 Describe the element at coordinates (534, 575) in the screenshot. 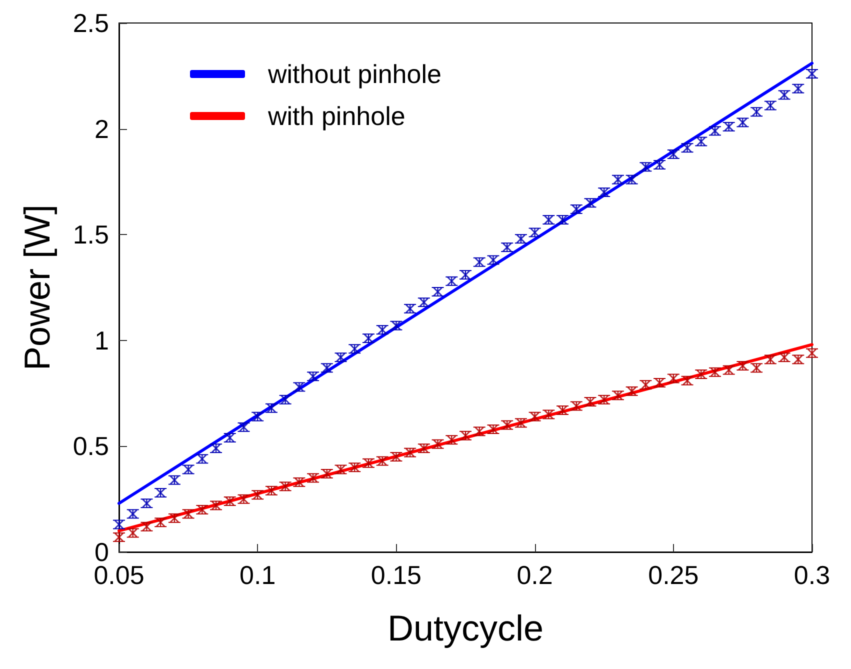

I see `x-tick-label: 0.2` at that location.